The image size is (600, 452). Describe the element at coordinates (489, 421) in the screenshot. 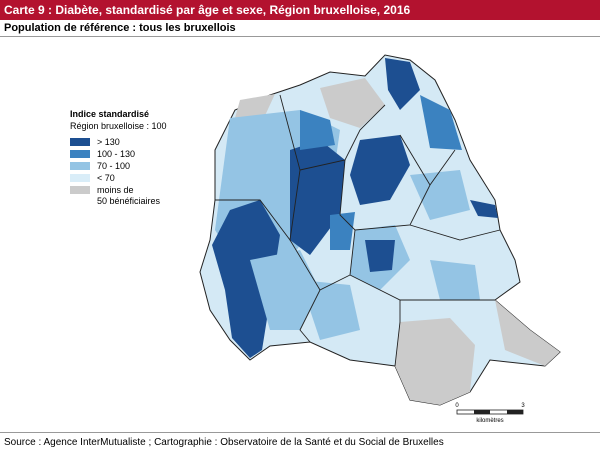

I see `scale-unit: kilomètres` at that location.